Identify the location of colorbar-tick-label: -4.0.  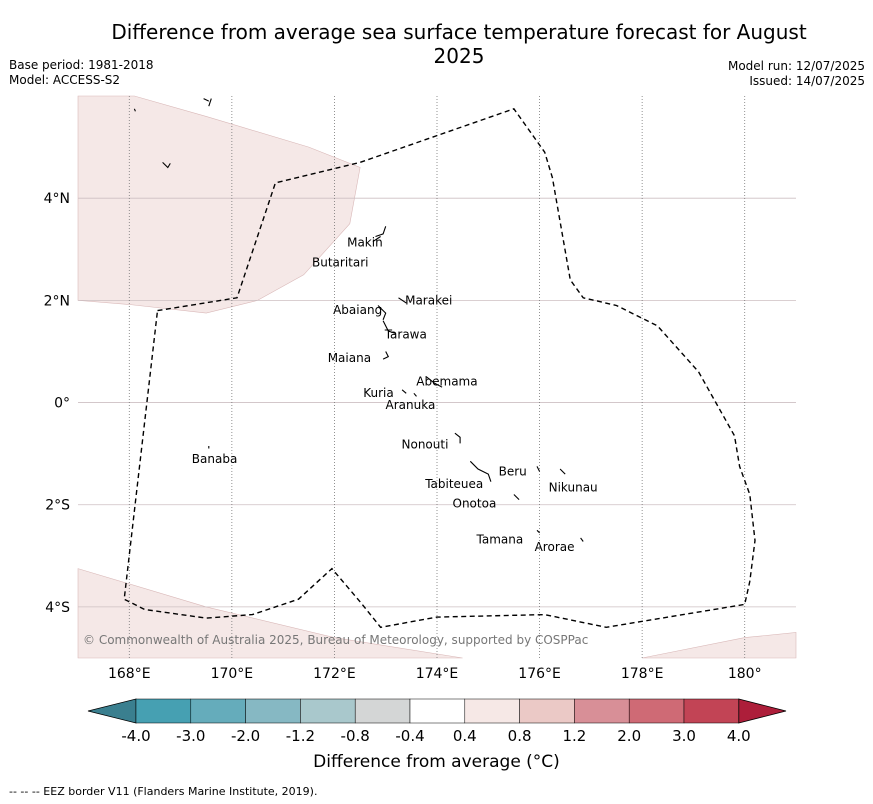
(135, 736).